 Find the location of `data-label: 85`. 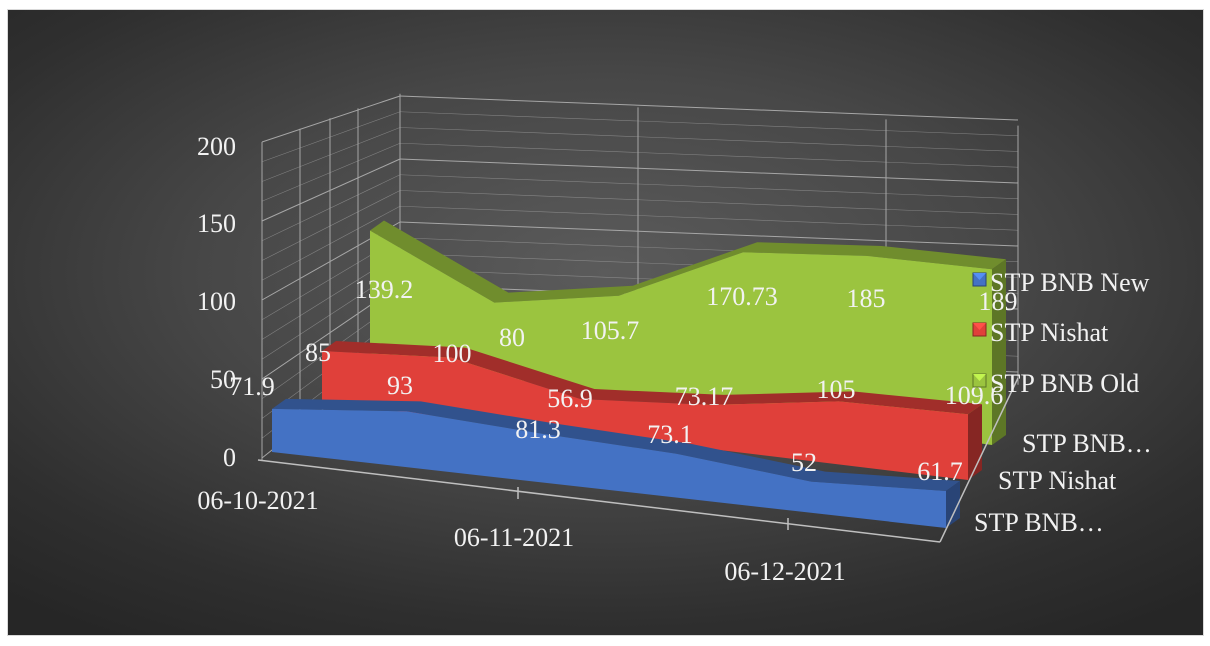

data-label: 85 is located at coordinates (318, 352).